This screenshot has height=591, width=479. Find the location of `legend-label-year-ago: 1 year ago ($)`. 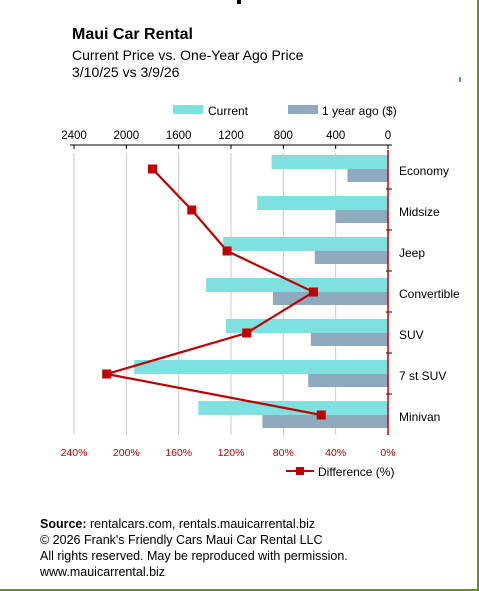

legend-label-year-ago: 1 year ago ($) is located at coordinates (359, 111).